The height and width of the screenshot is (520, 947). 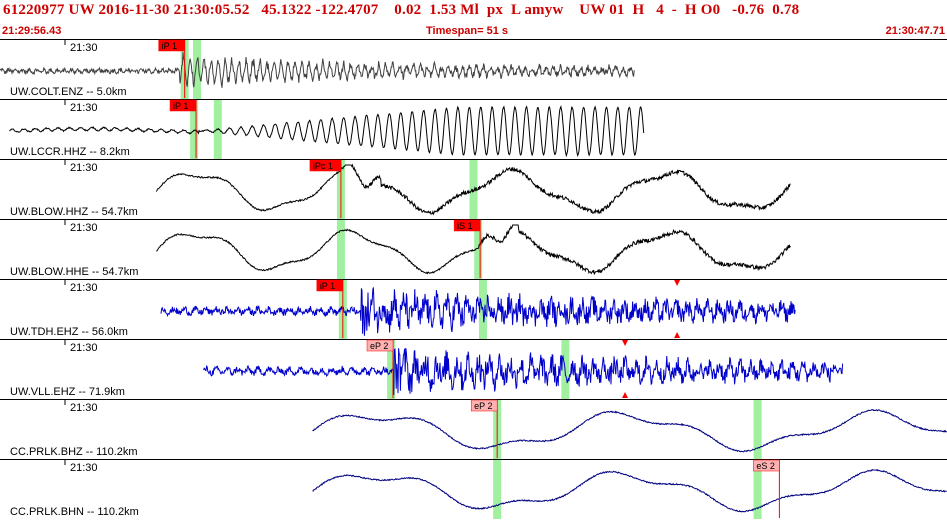 I want to click on start-time-label: 21:29:56.43, so click(x=32, y=31).